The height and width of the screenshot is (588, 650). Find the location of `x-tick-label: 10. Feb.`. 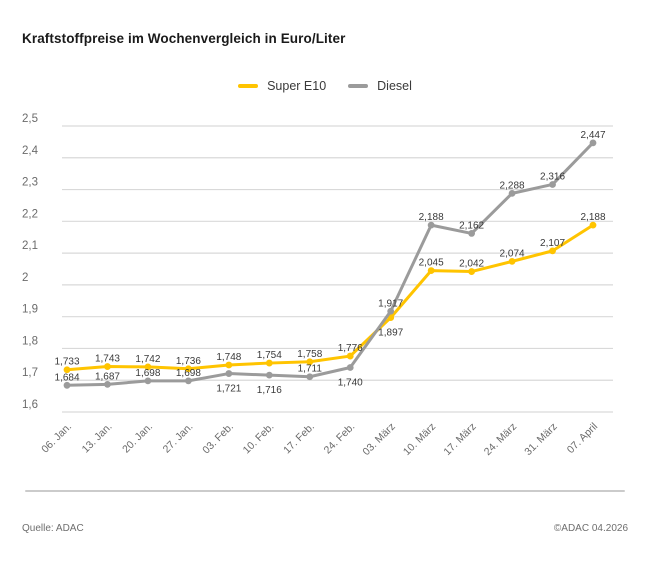

x-tick-label: 10. Feb. is located at coordinates (259, 439).